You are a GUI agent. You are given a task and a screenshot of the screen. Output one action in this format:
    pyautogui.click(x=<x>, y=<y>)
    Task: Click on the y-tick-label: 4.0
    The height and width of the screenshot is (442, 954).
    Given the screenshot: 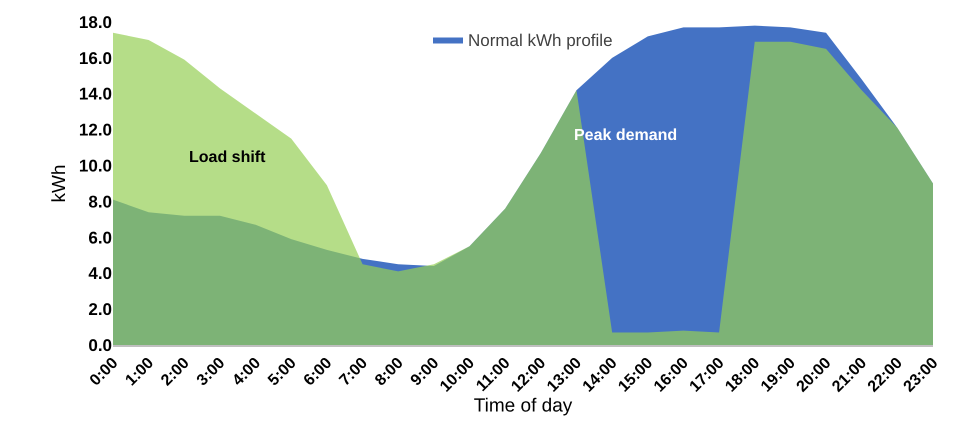 What is the action you would take?
    pyautogui.click(x=100, y=274)
    